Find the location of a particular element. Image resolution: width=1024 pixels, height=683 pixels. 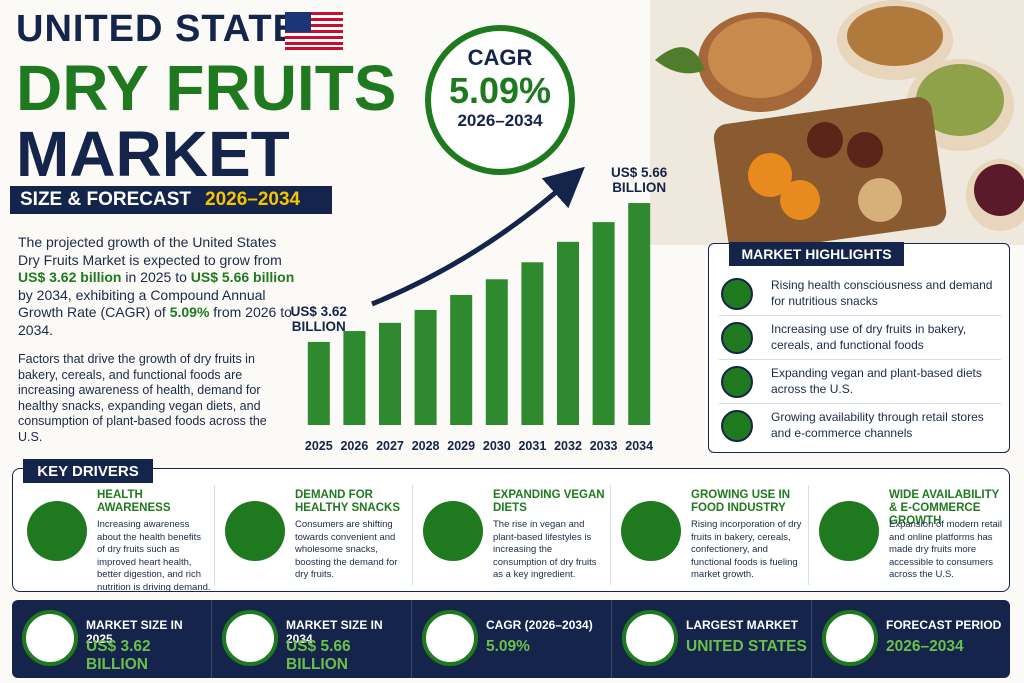

intro-highlight: 5.09% is located at coordinates (189, 312).